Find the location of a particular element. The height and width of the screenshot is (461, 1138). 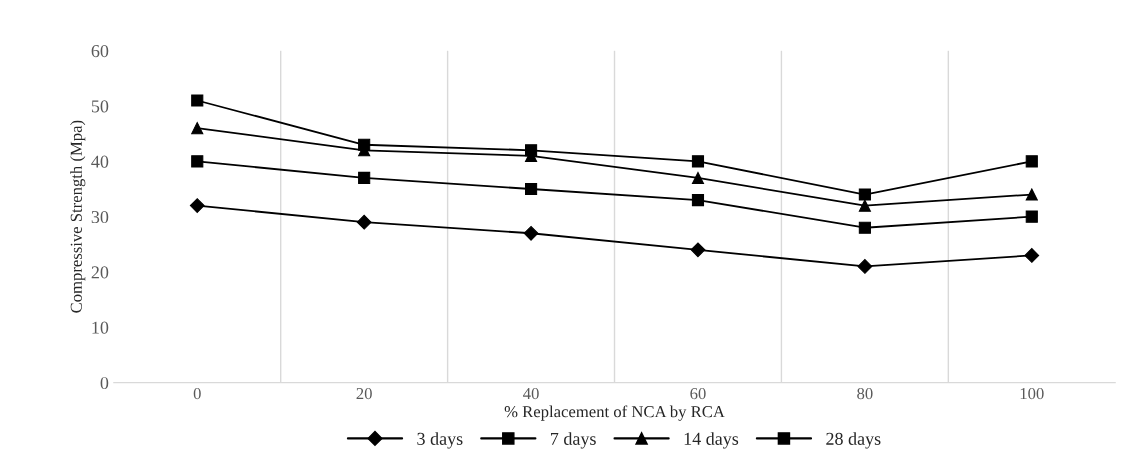

legend-label: 14 days is located at coordinates (711, 440).